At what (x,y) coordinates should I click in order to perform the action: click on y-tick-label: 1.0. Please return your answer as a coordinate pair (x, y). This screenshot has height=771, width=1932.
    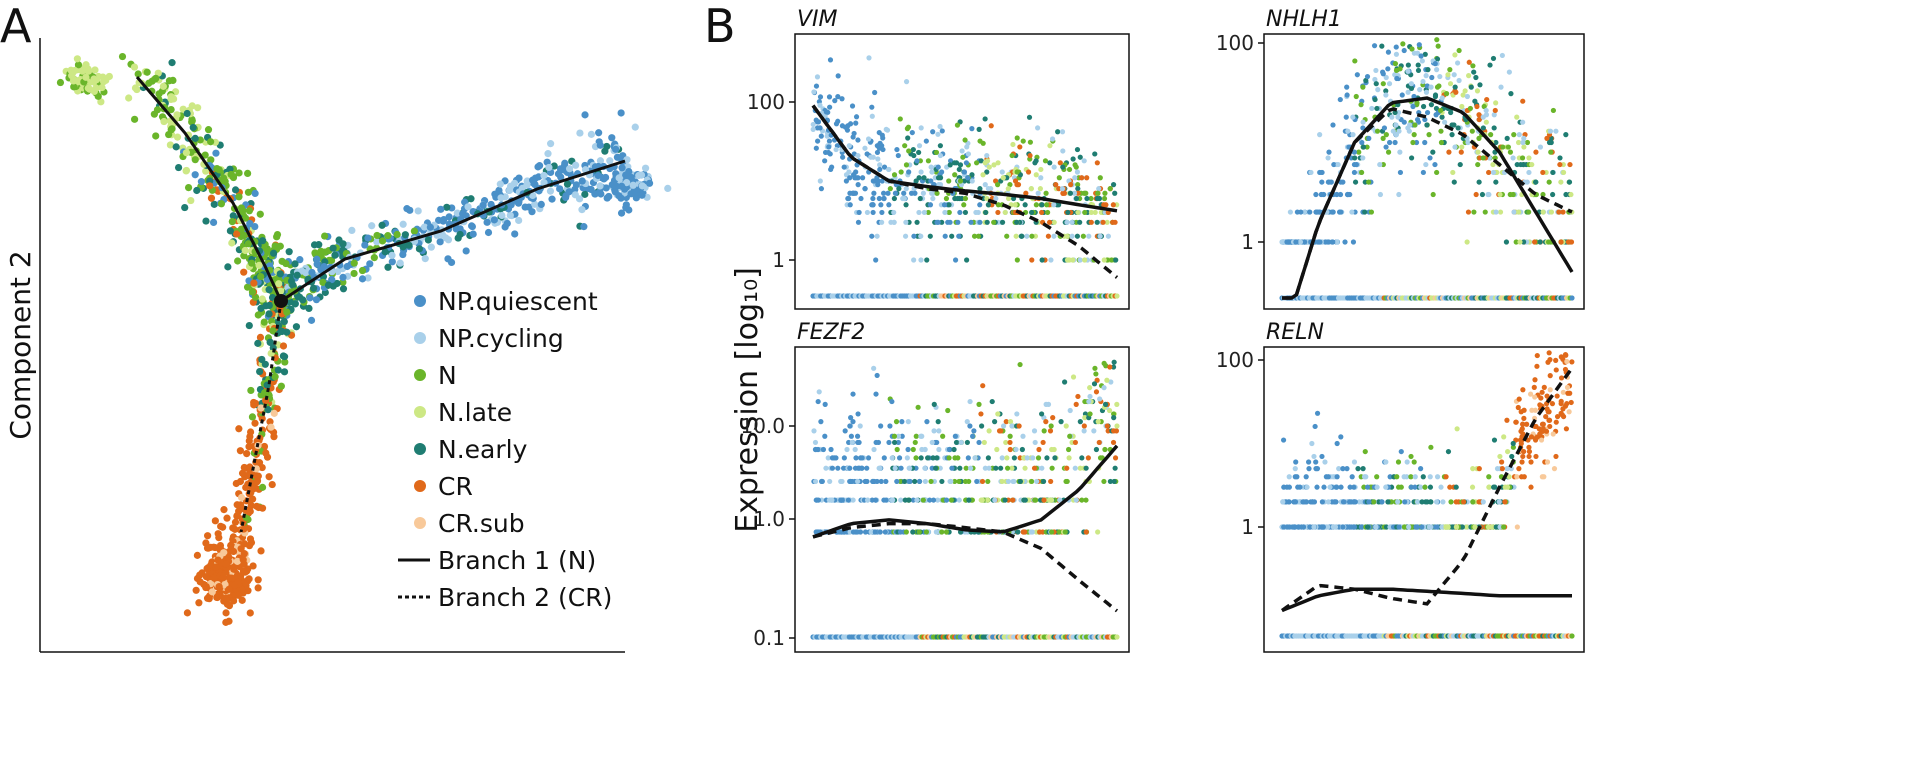
    Looking at the image, I should click on (769, 519).